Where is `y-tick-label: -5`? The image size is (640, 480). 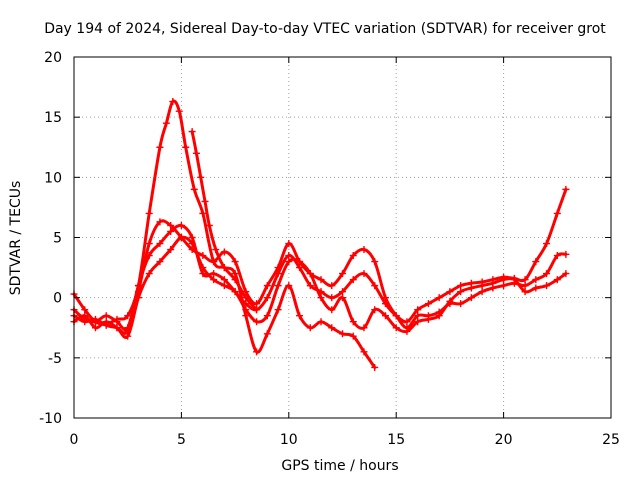
y-tick-label: -5 is located at coordinates (55, 359).